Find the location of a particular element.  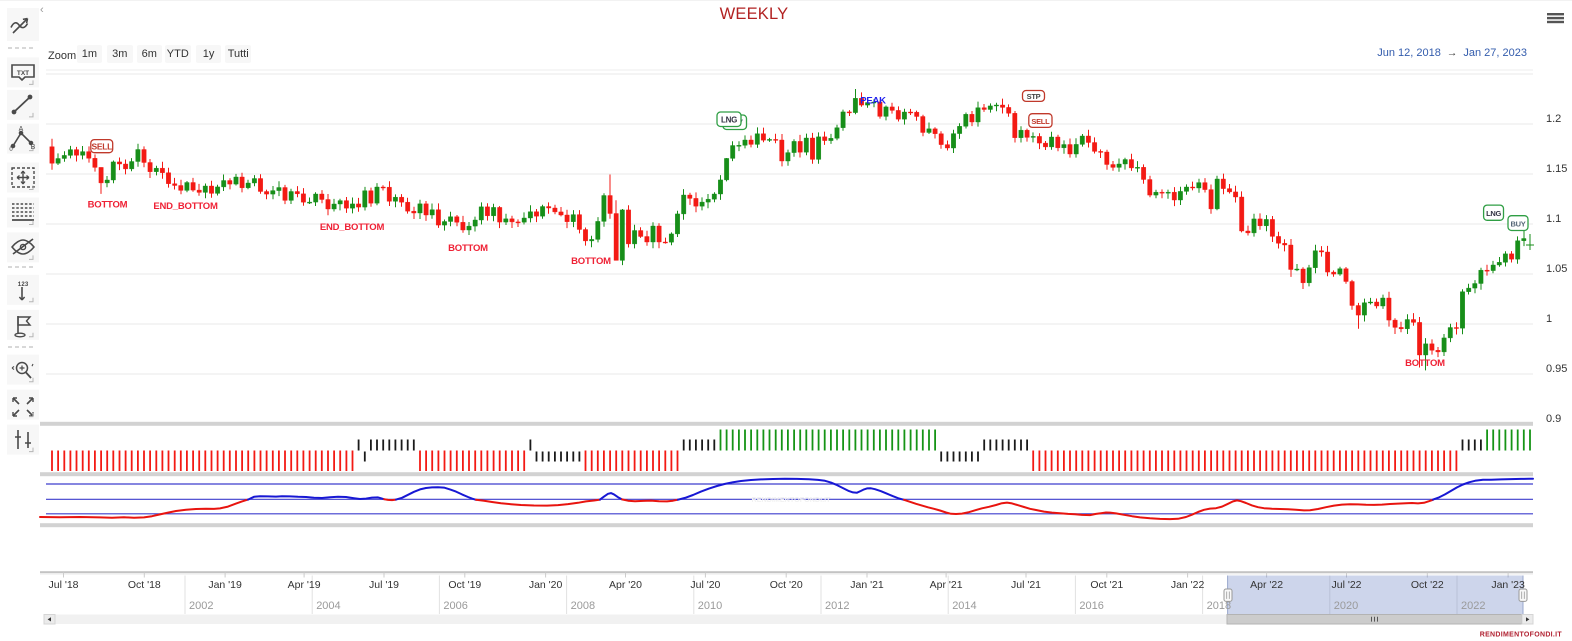

svg-text: 1.15 is located at coordinates (1556, 169).